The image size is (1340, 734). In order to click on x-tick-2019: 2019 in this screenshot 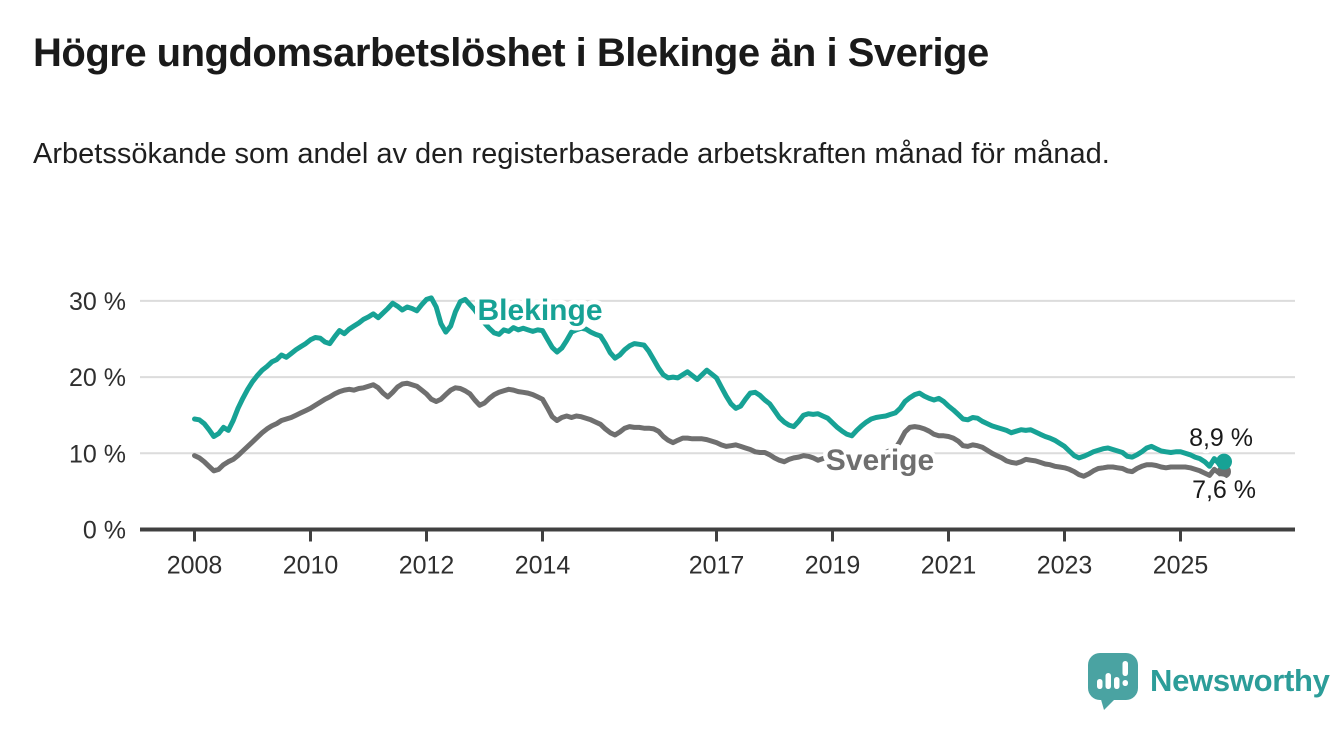, I will do `click(833, 566)`.